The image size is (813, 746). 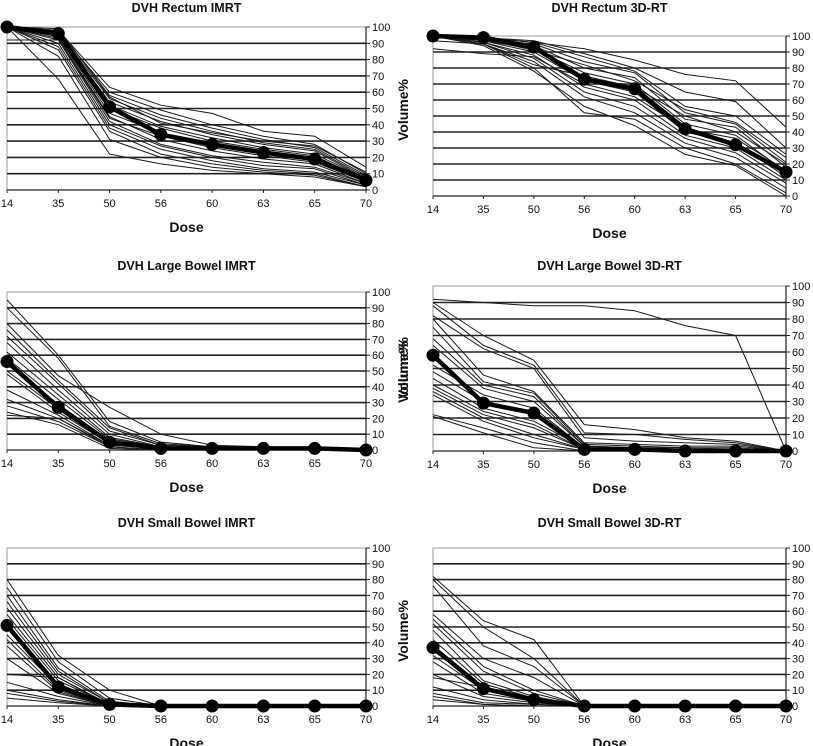 What do you see at coordinates (187, 8) in the screenshot?
I see `chart-title: DVH Rectum IMRT` at bounding box center [187, 8].